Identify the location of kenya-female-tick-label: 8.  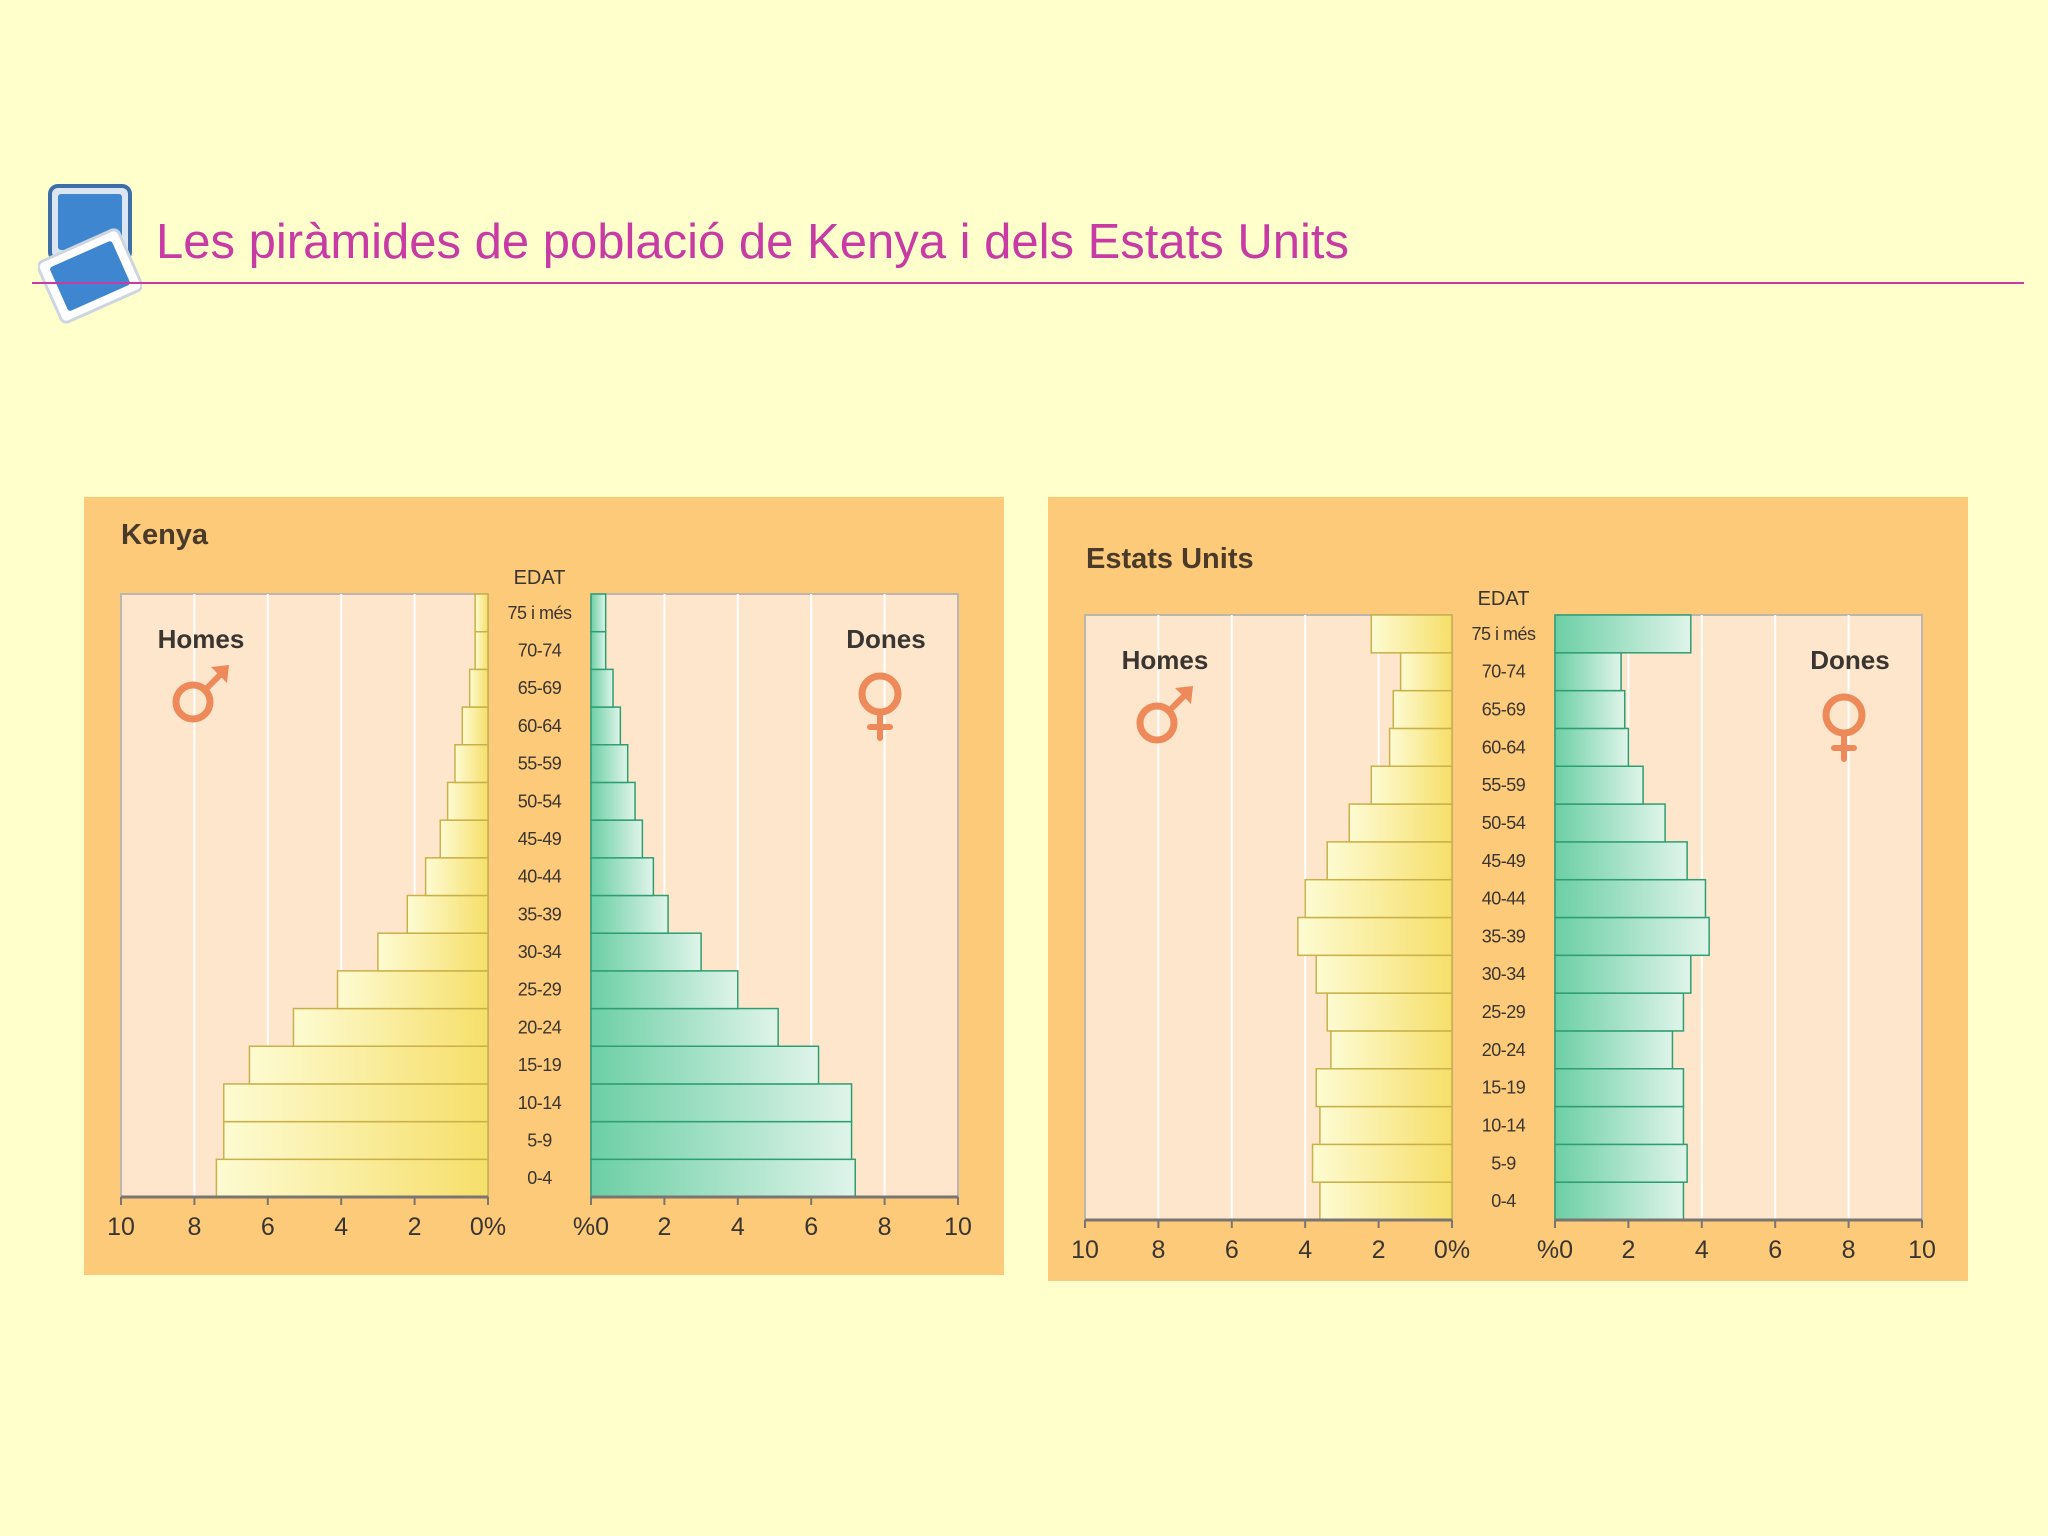
(885, 1227).